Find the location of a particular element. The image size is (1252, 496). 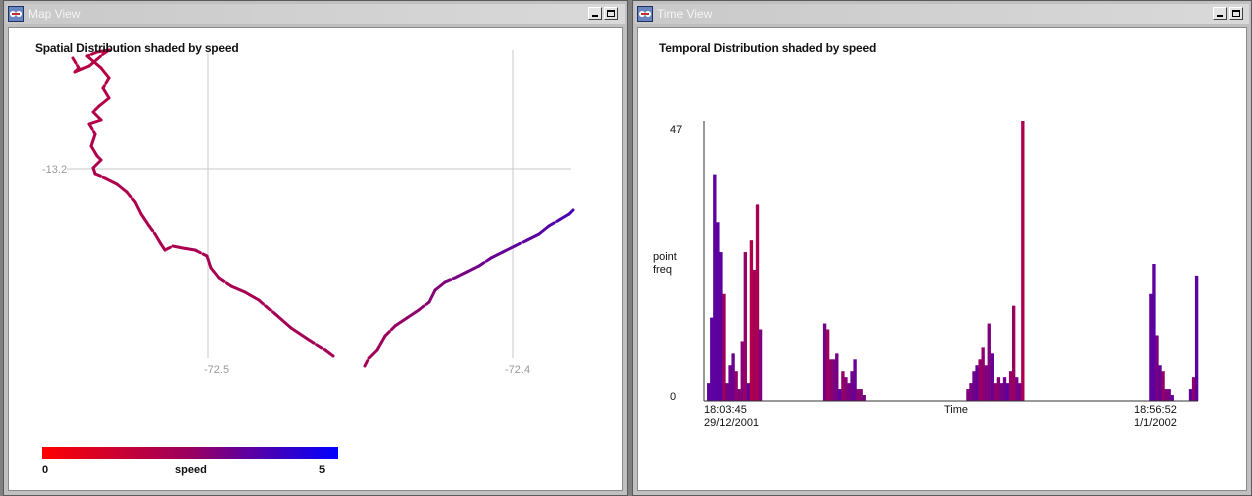

x-end-time: 18:56:52 is located at coordinates (1155, 410).